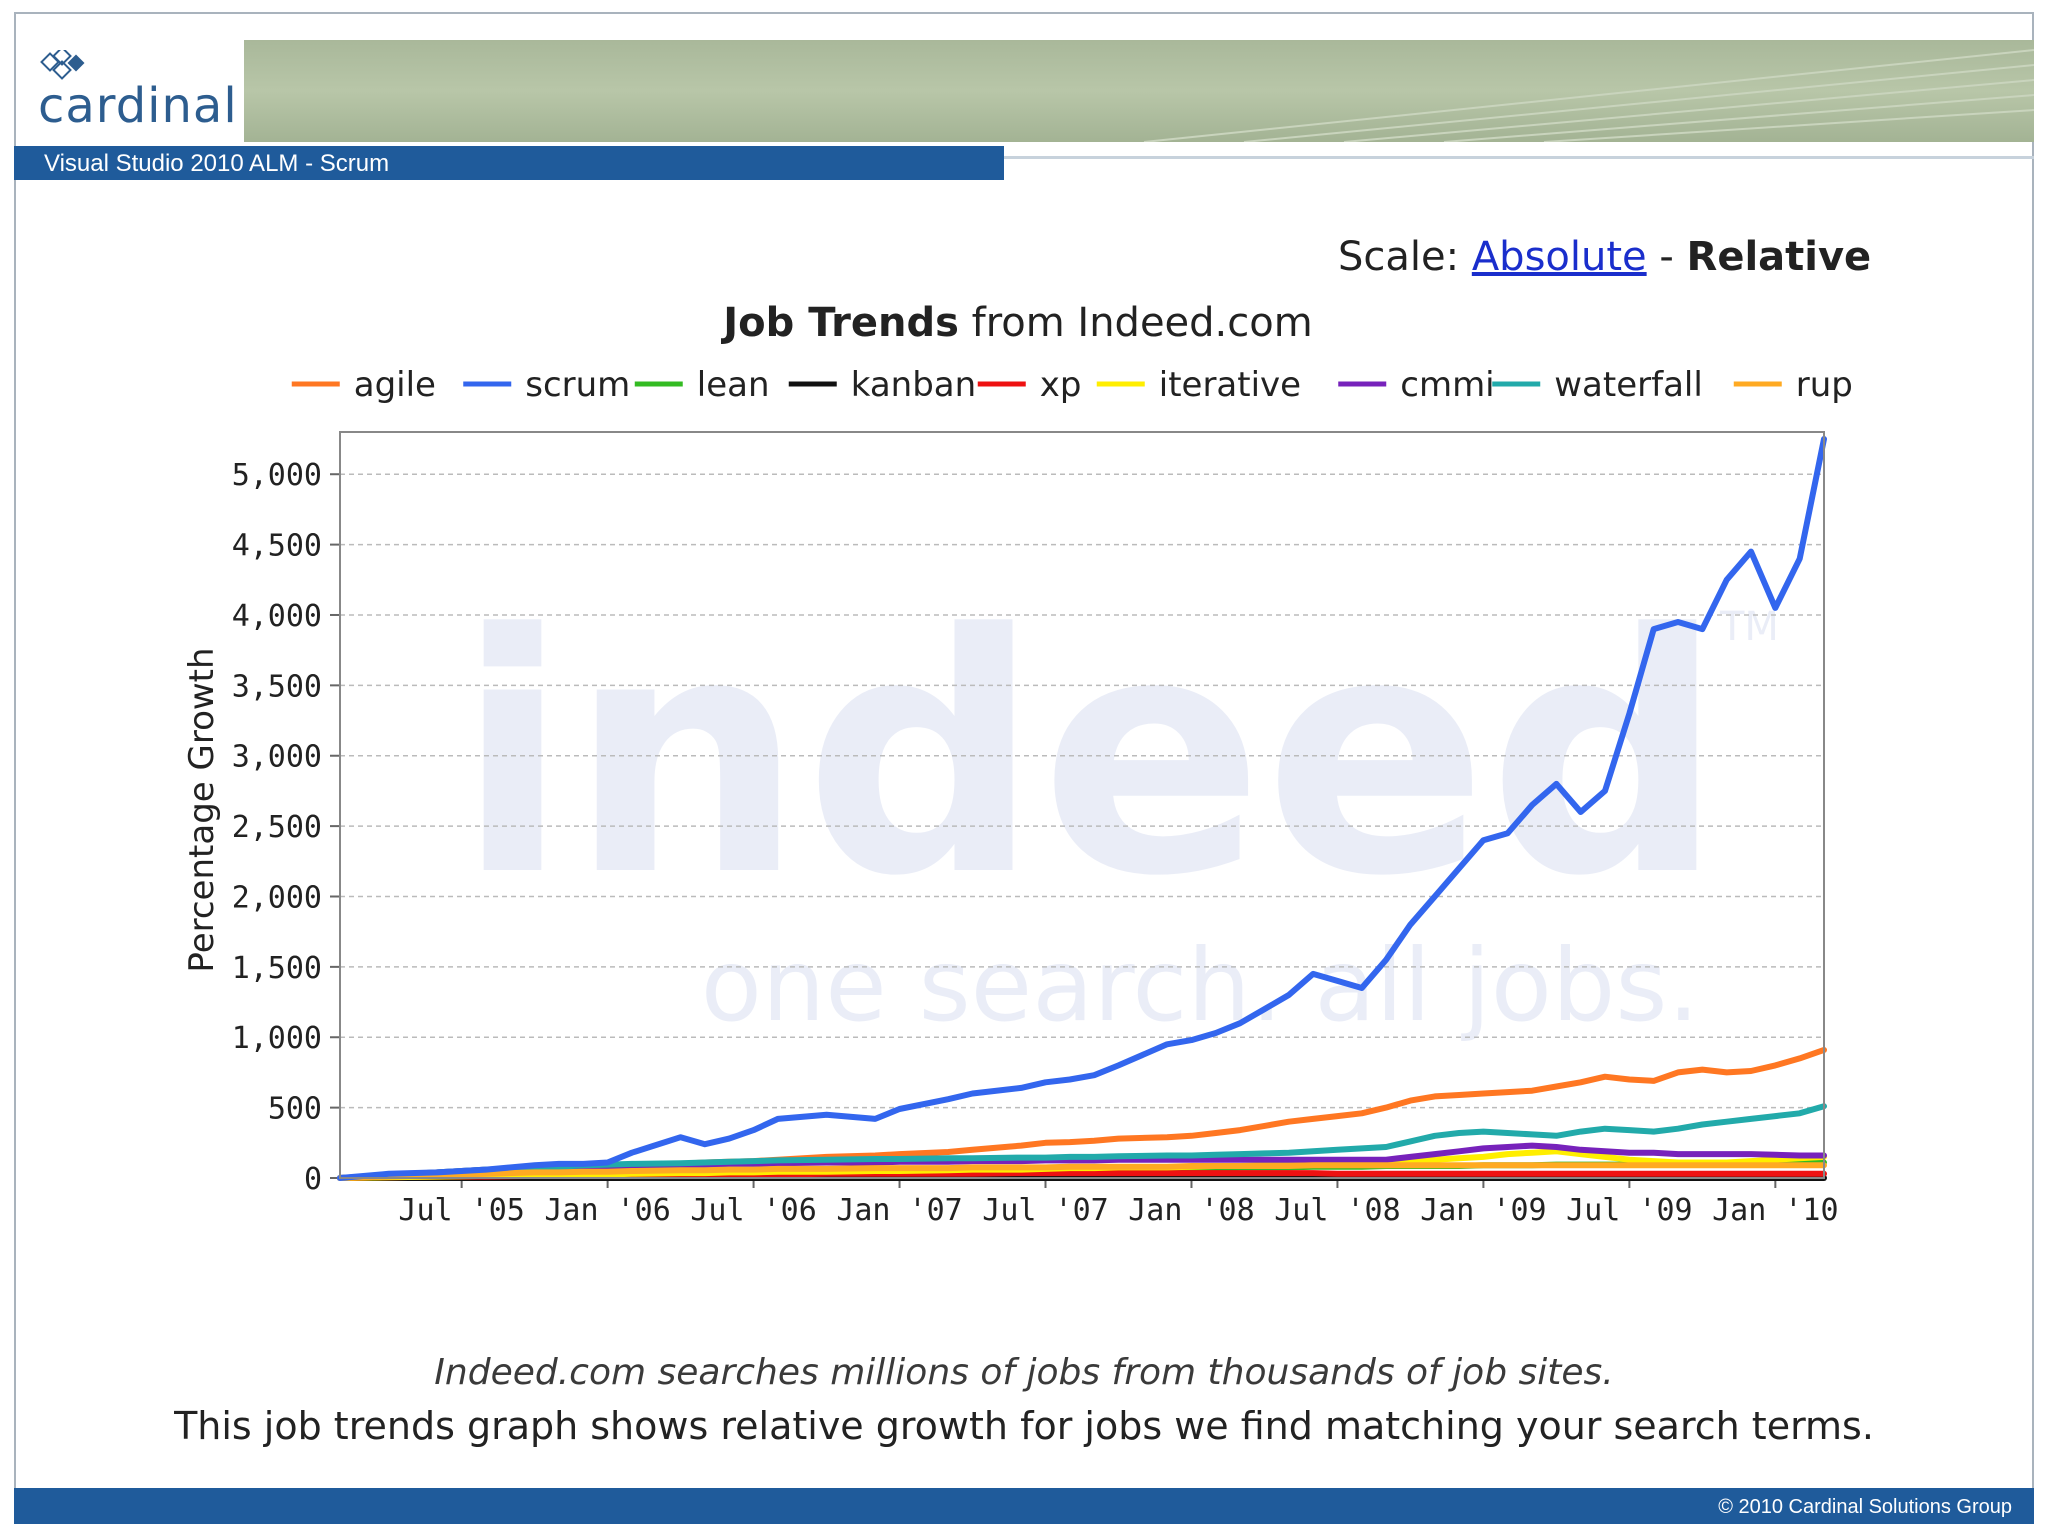 The width and height of the screenshot is (2048, 1536). I want to click on scale-selector: Scale: Absolute - Relative, so click(1604, 257).